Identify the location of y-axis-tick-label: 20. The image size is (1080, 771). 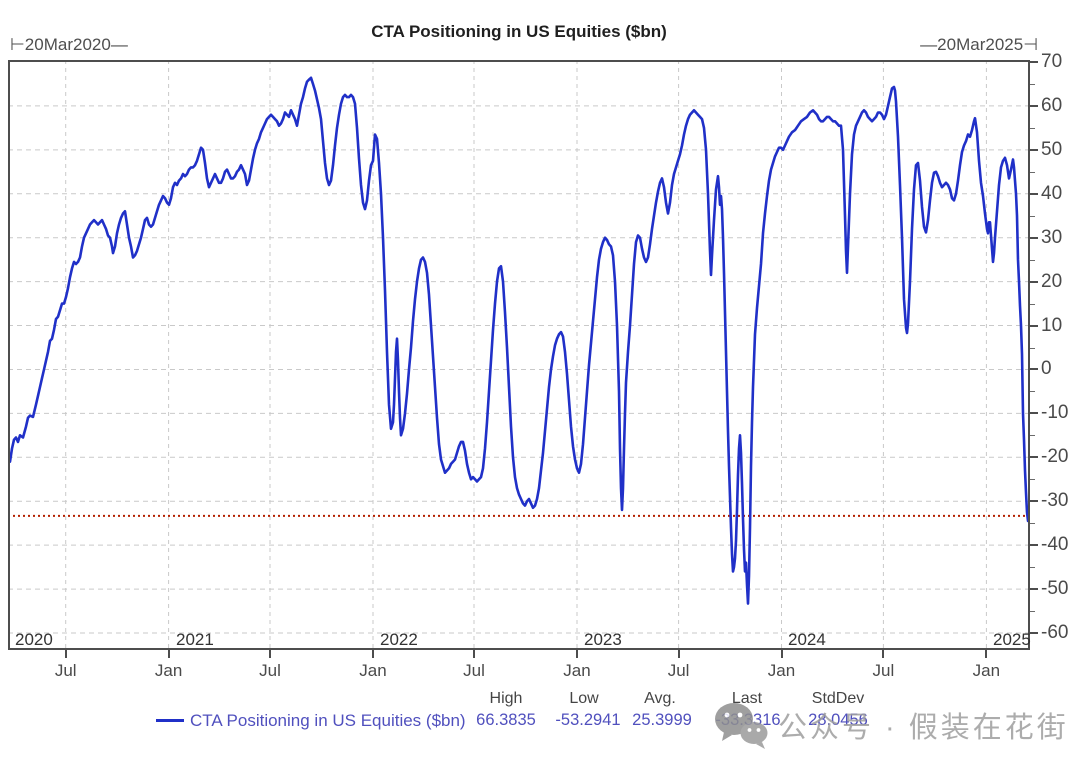
(1052, 281).